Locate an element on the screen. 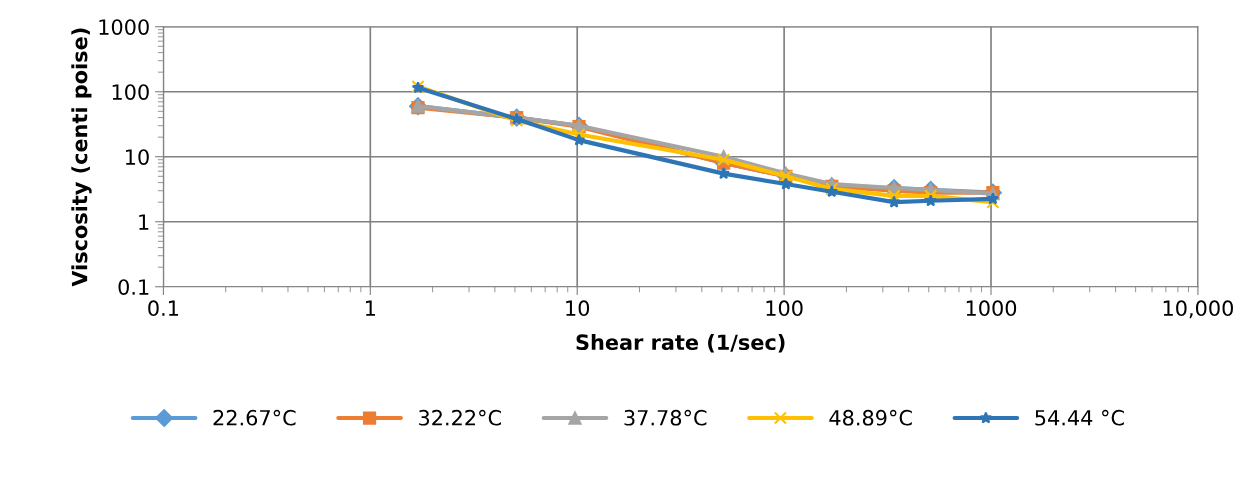 Image resolution: width=1257 pixels, height=486 pixels. y-tick-label: 10 is located at coordinates (137, 157).